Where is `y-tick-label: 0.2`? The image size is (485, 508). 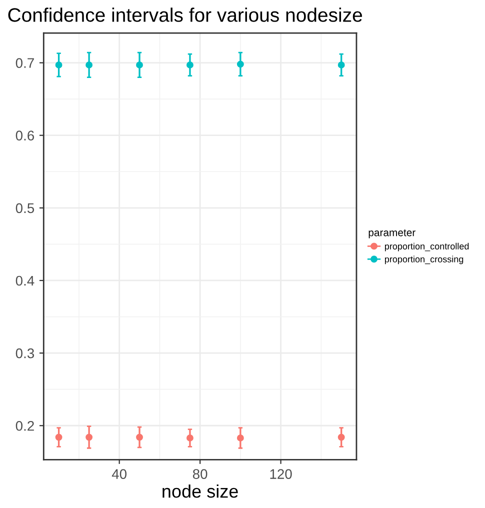
y-tick-label: 0.2 is located at coordinates (25, 425).